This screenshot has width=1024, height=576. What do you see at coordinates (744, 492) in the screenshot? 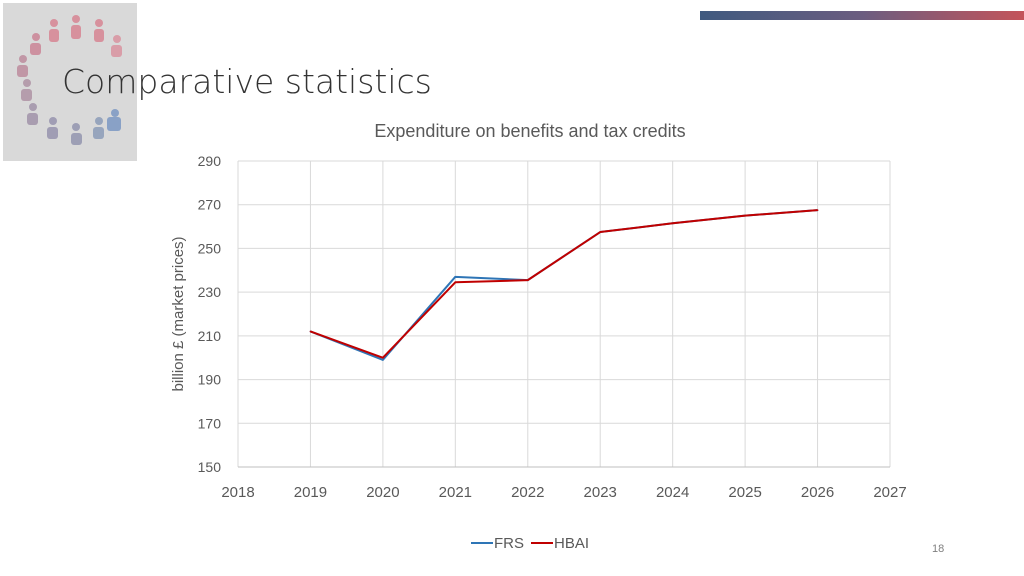
I see `x-tick-label: 2025` at bounding box center [744, 492].